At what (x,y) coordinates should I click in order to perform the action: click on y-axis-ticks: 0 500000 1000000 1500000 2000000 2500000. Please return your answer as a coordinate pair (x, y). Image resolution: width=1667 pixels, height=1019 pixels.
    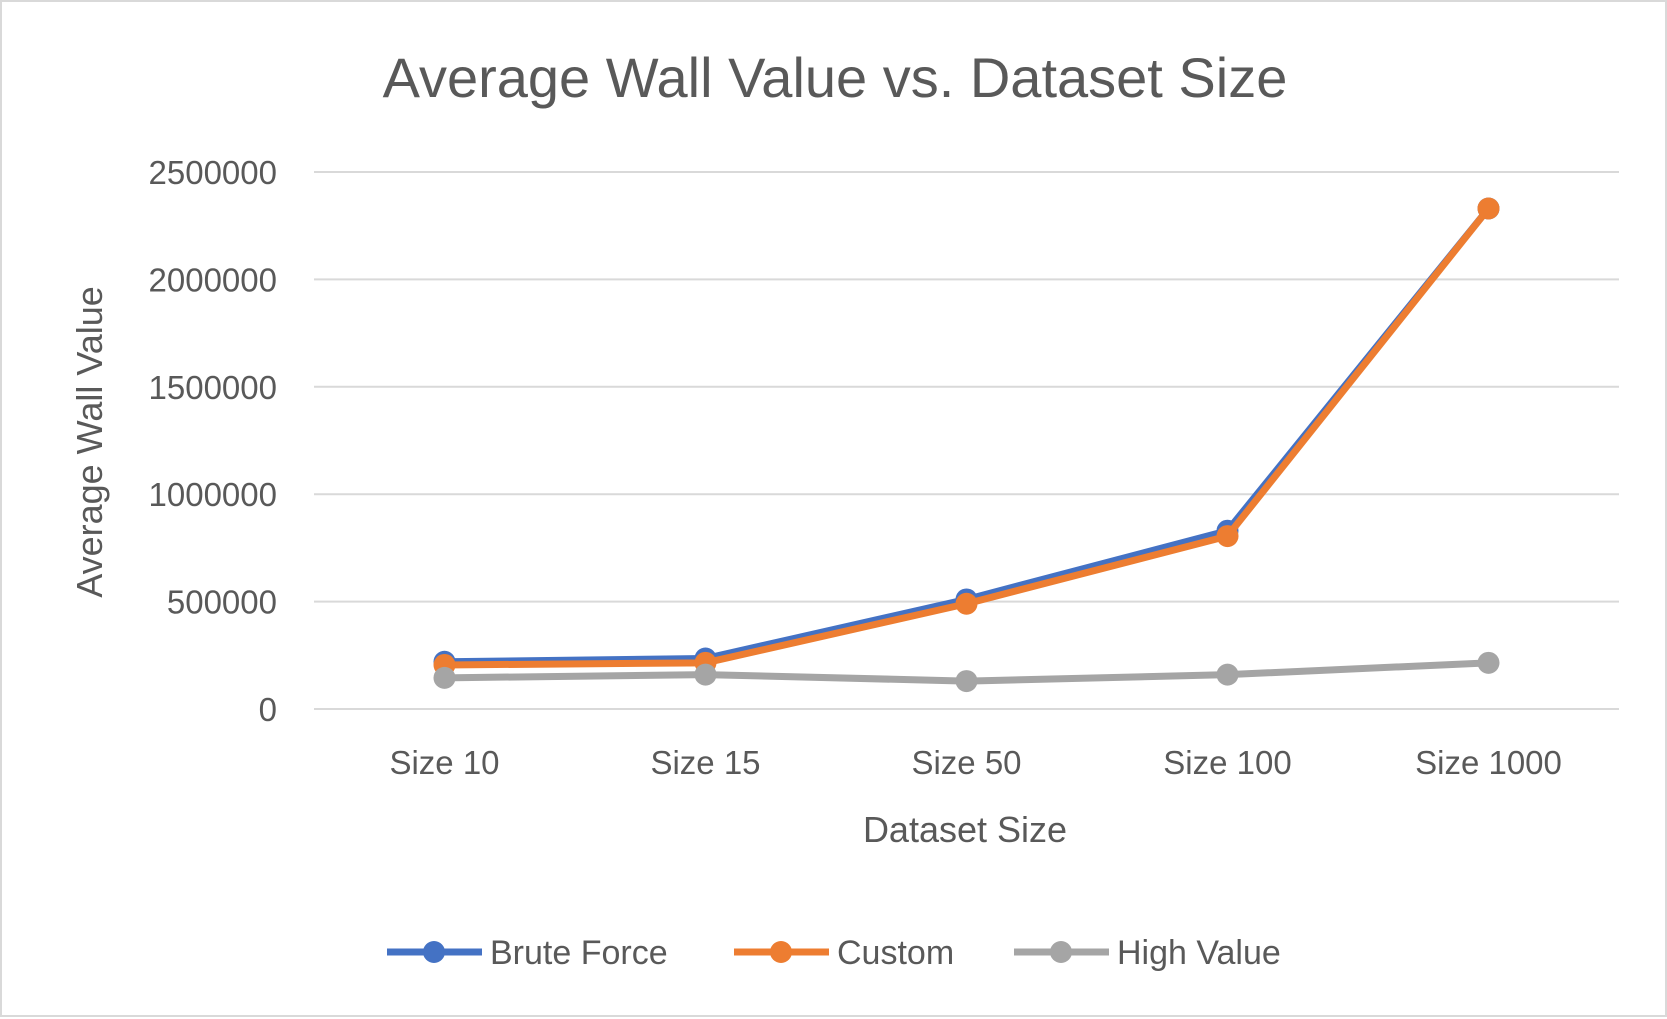
    Looking at the image, I should click on (213, 441).